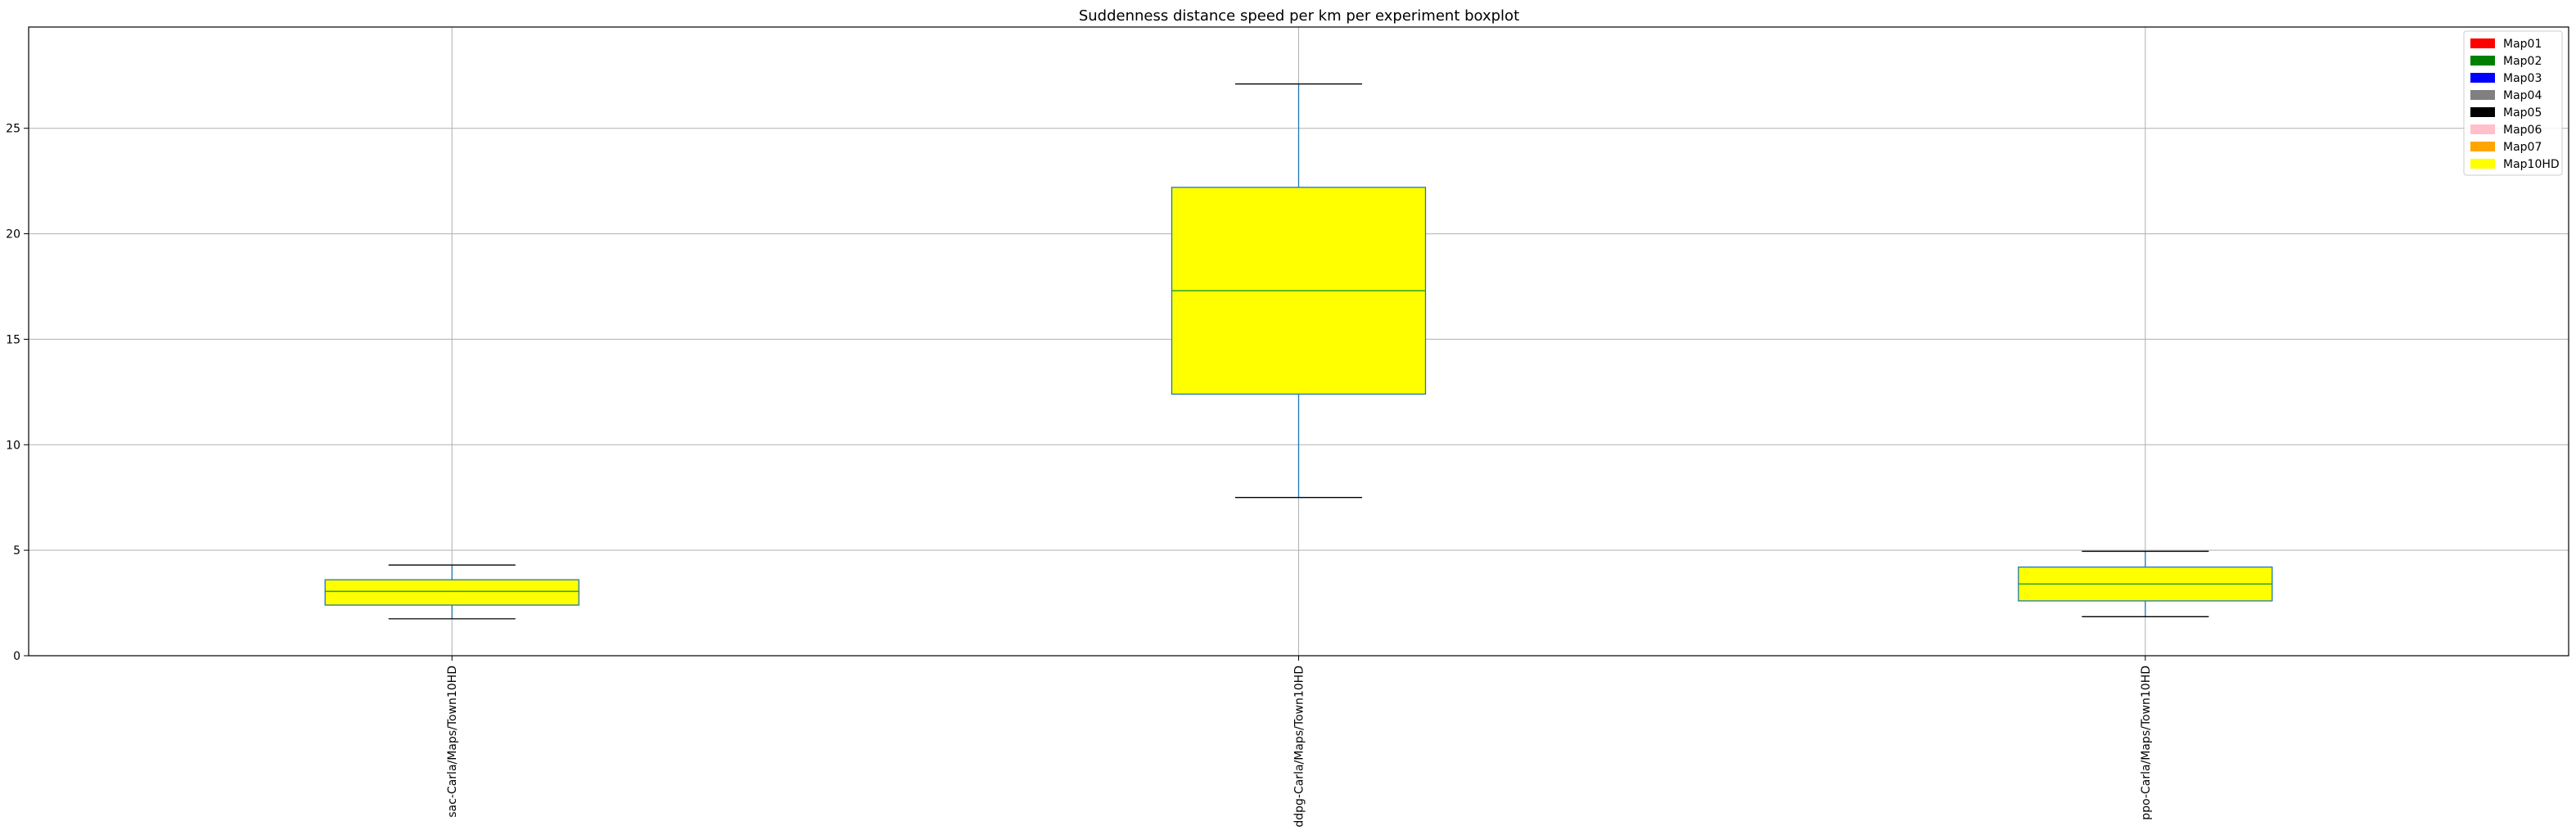 This screenshot has width=2576, height=835. What do you see at coordinates (1299, 747) in the screenshot?
I see `x-tick-label: ddpg-Carla/Maps/Town10HD` at bounding box center [1299, 747].